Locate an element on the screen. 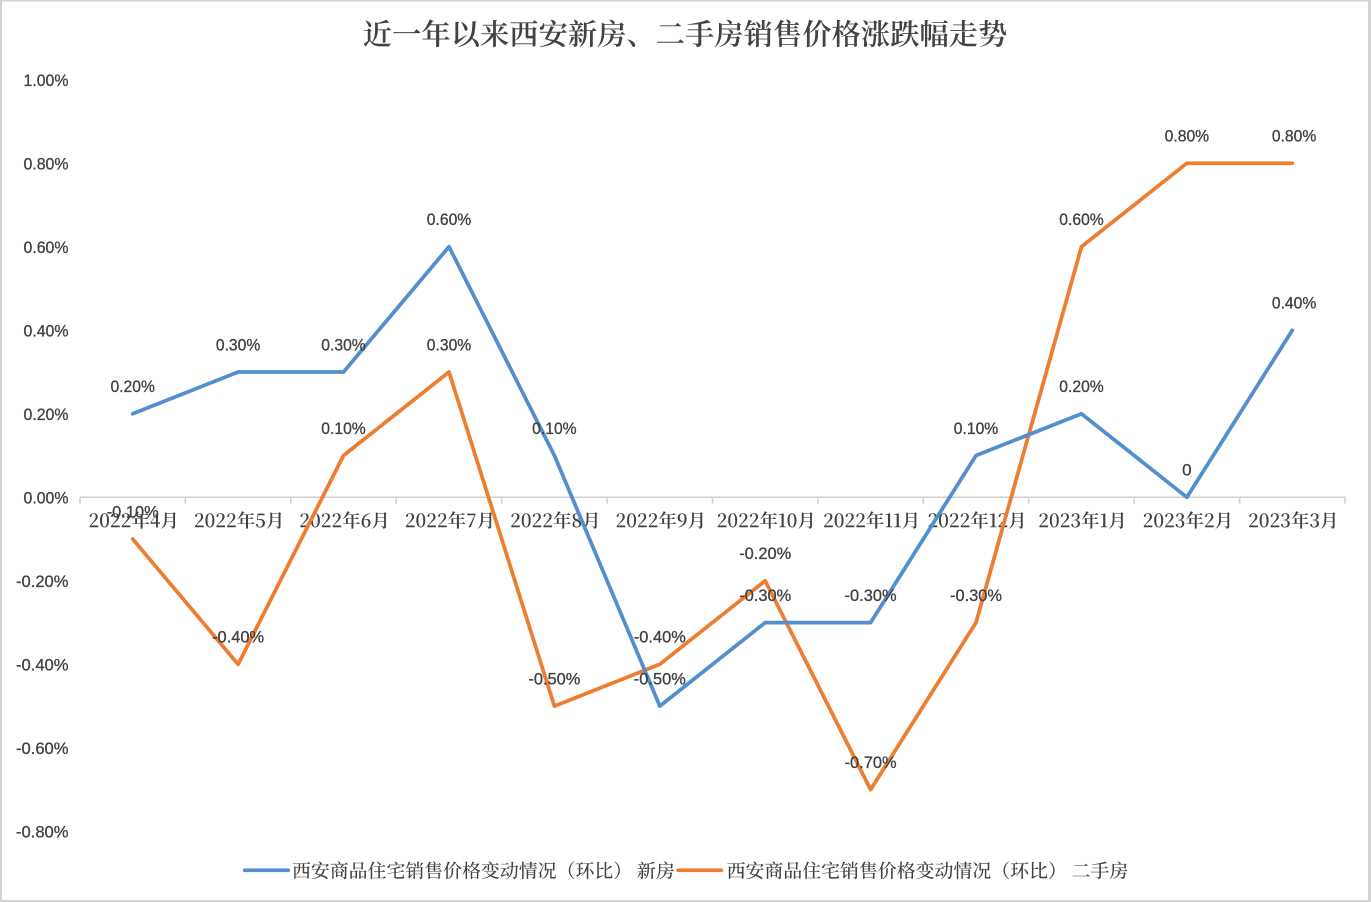 Image resolution: width=1371 pixels, height=902 pixels. svg-text: -0.60% is located at coordinates (42, 748).